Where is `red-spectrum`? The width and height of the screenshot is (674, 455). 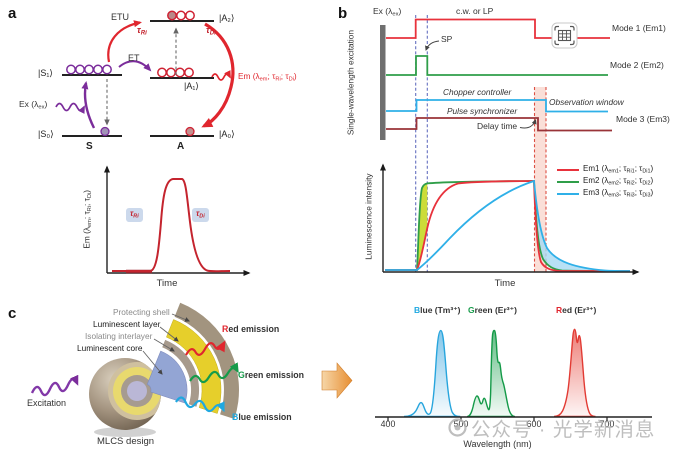
red-spectrum is located at coordinates (574, 373).